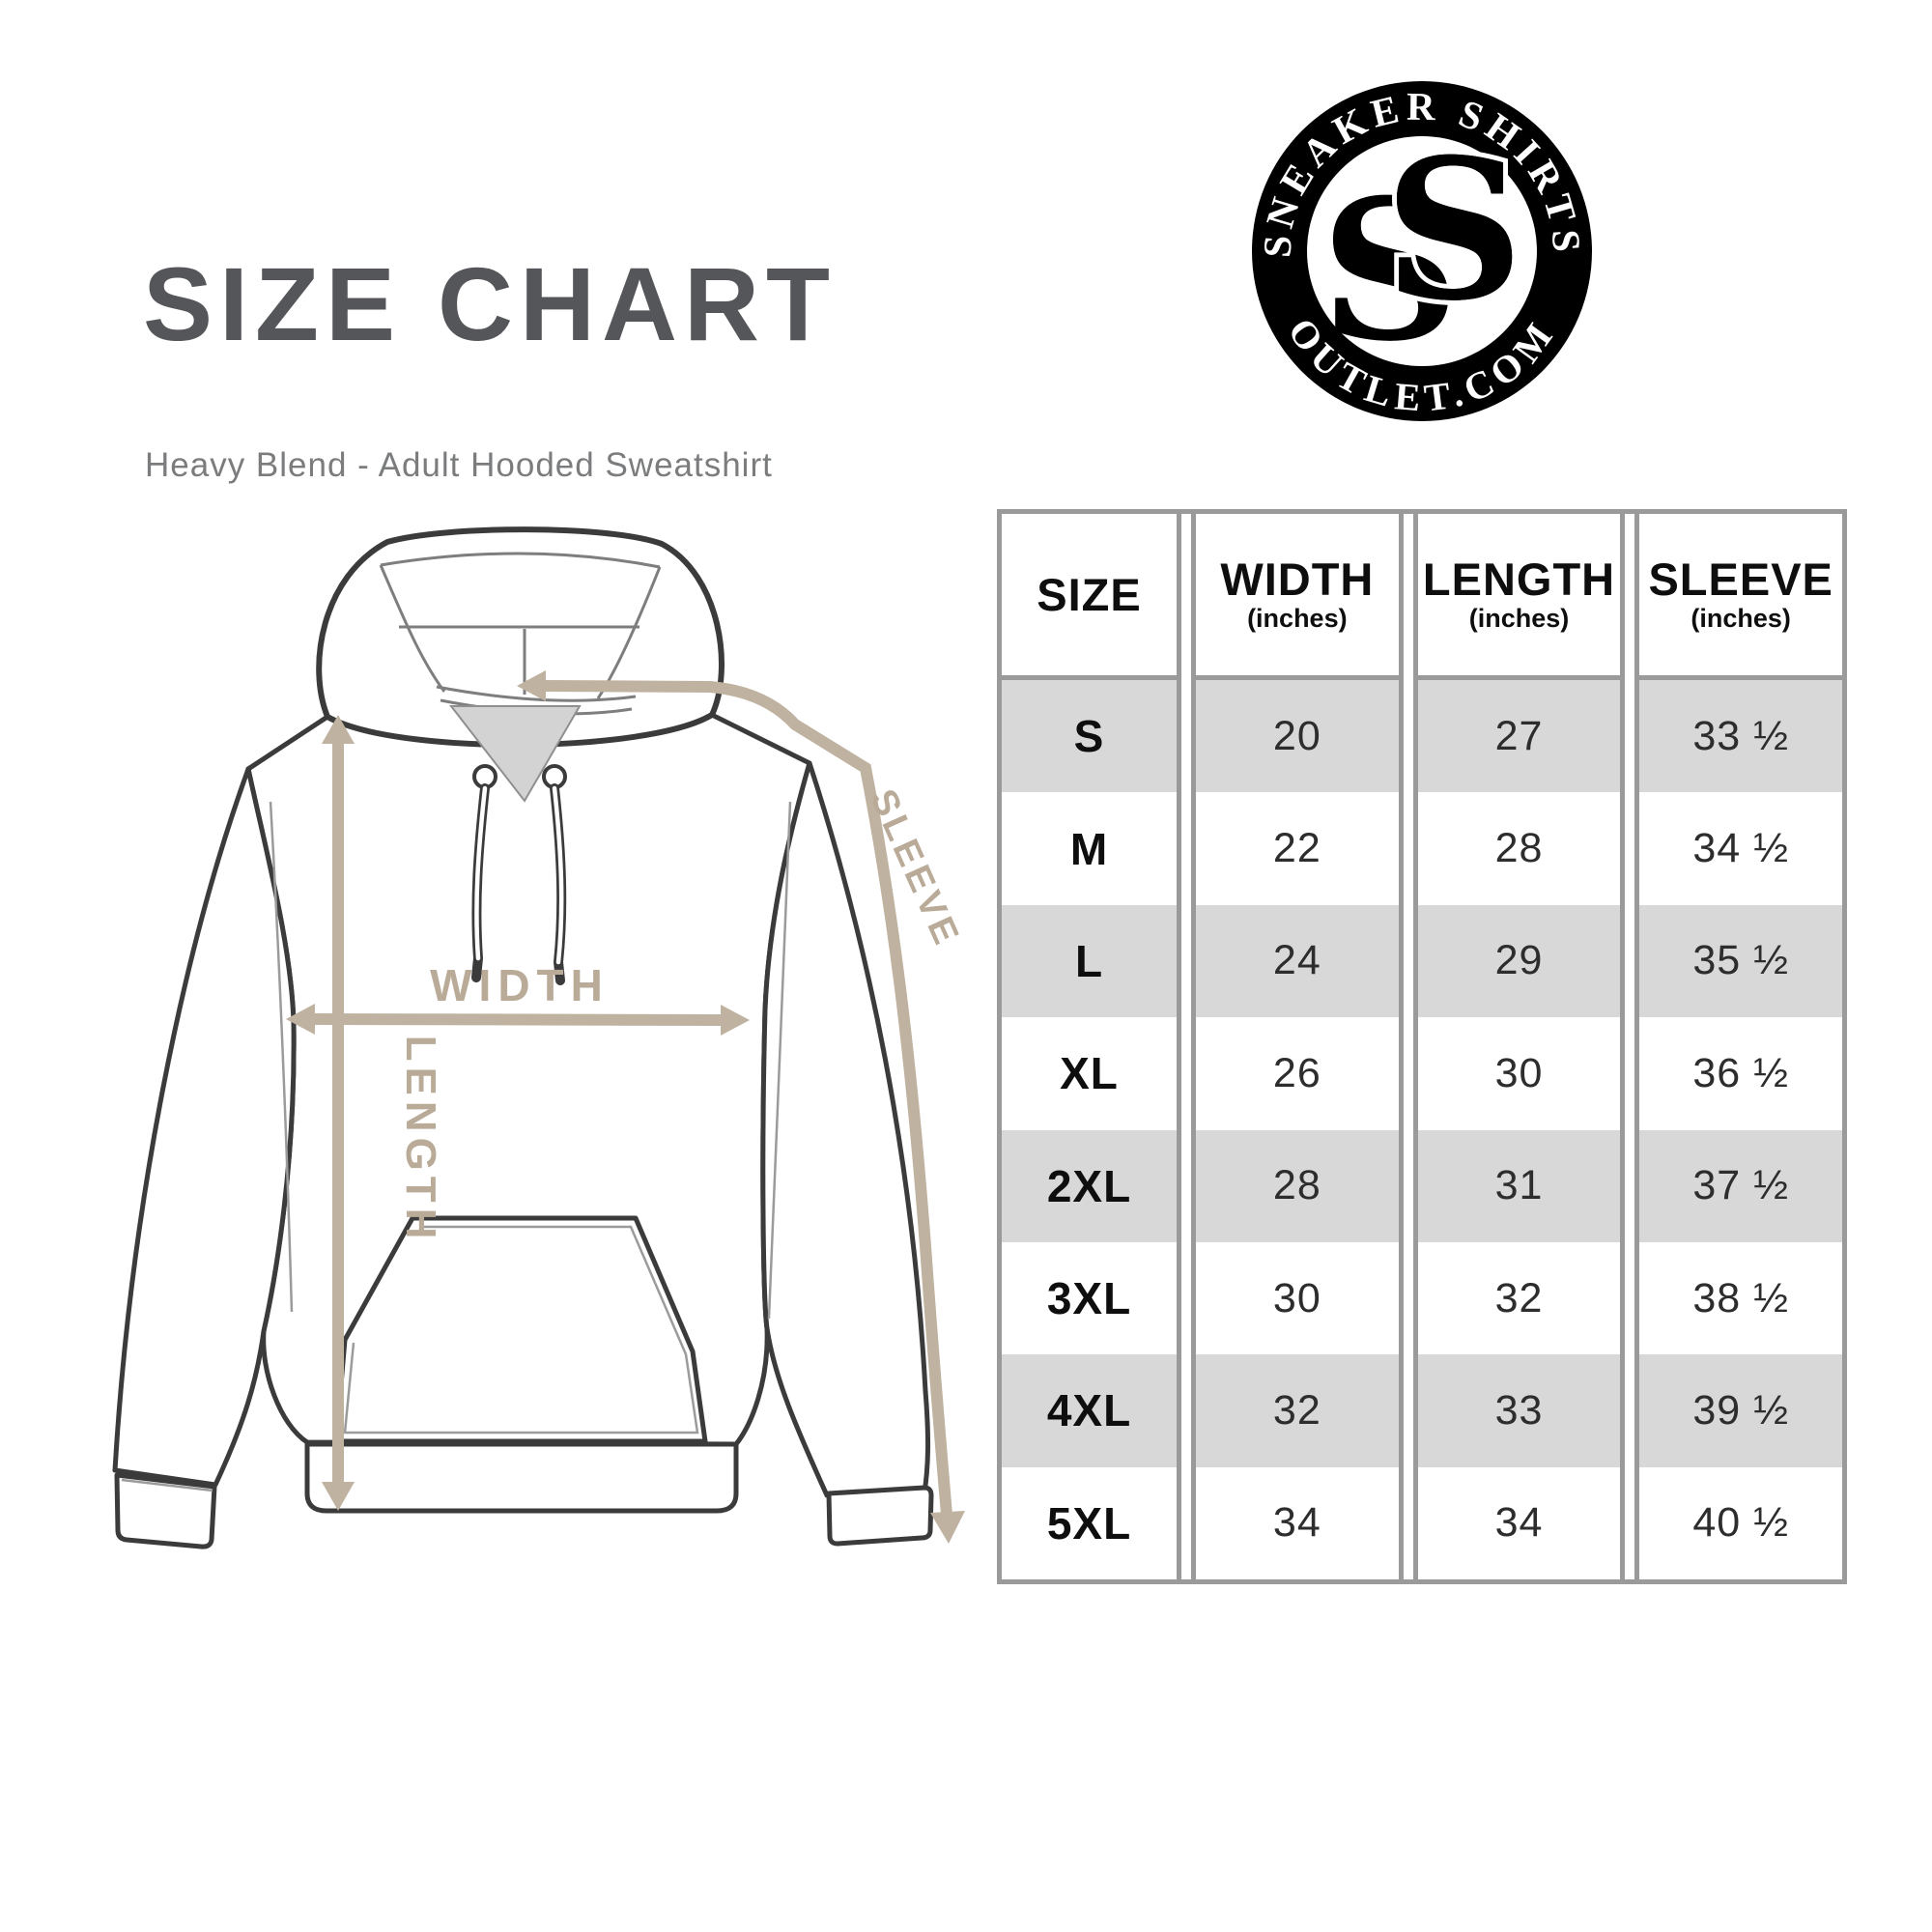 Image resolution: width=1932 pixels, height=1932 pixels. What do you see at coordinates (1296, 1072) in the screenshot?
I see `value-cell-XL-width: 26` at bounding box center [1296, 1072].